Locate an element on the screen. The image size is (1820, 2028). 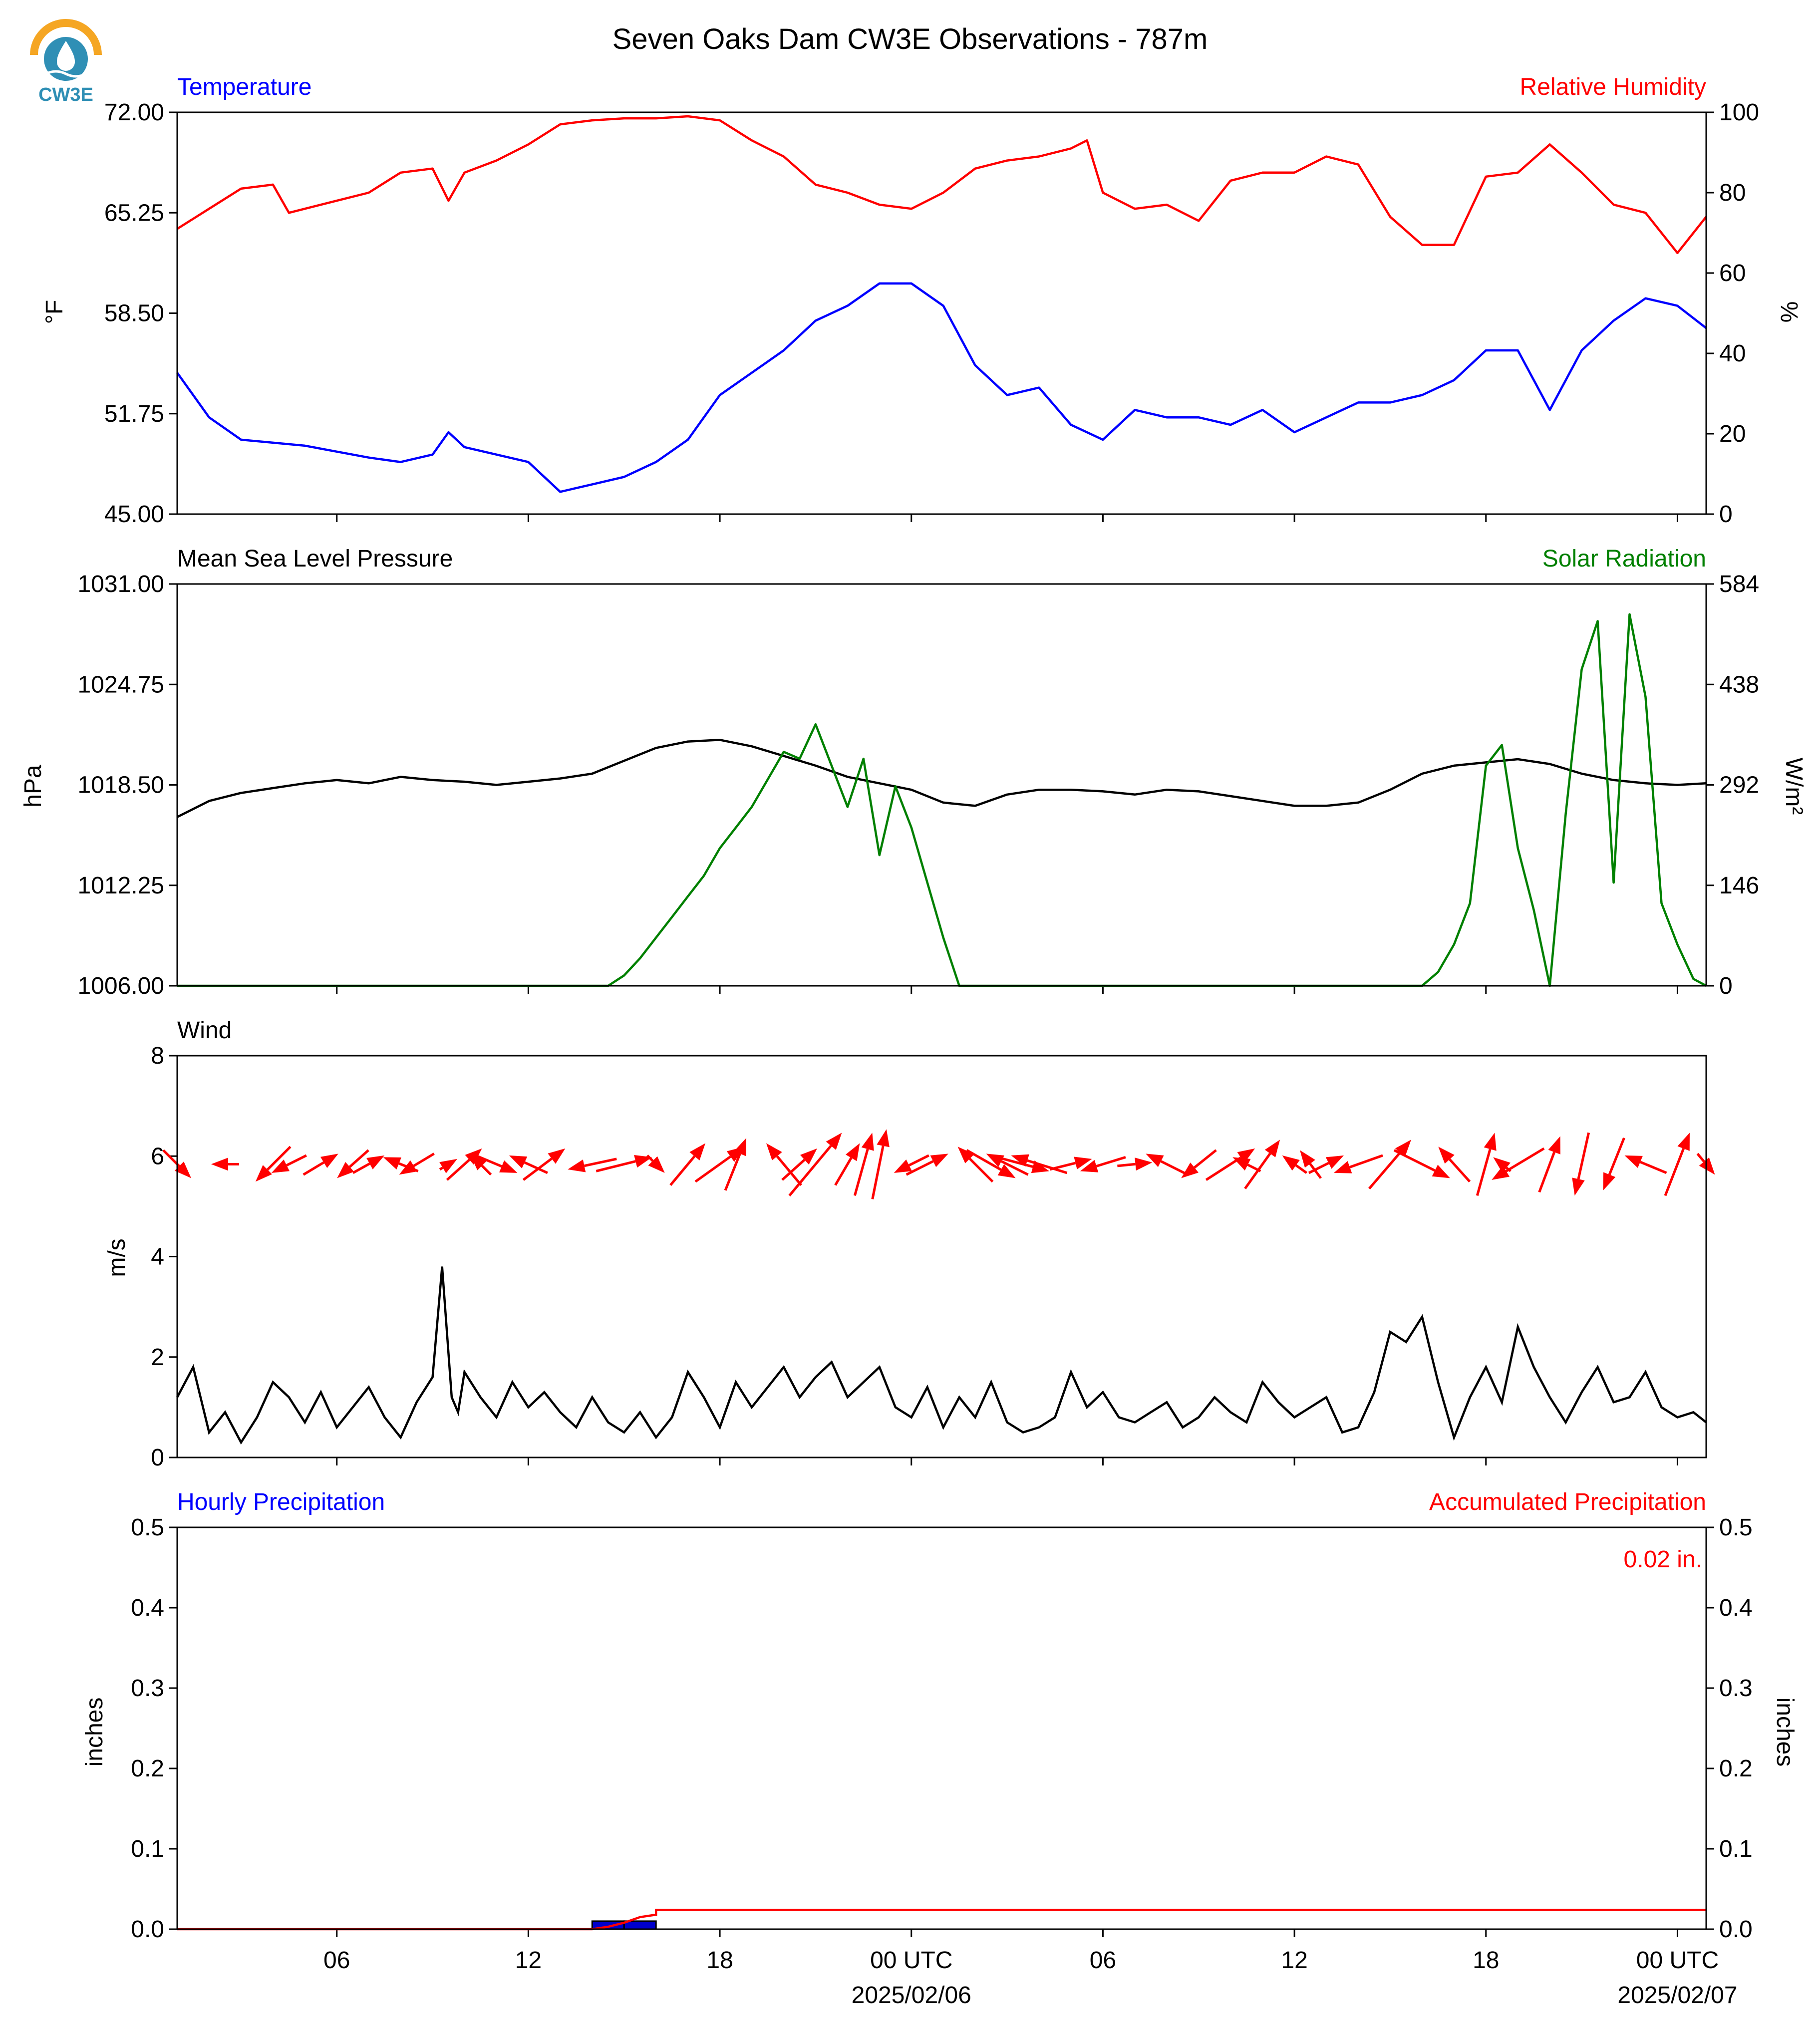
logo-wave is located at coordinates (66, 74).